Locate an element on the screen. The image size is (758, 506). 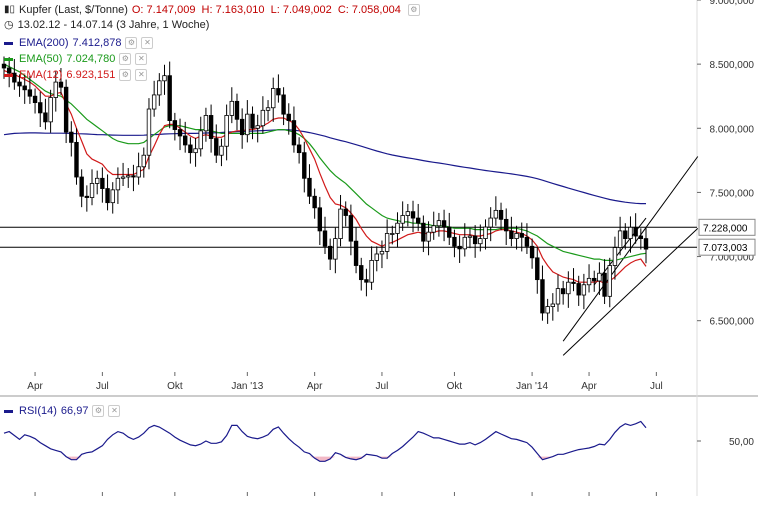
settings-icon: ⚙ is located at coordinates (413, 10).